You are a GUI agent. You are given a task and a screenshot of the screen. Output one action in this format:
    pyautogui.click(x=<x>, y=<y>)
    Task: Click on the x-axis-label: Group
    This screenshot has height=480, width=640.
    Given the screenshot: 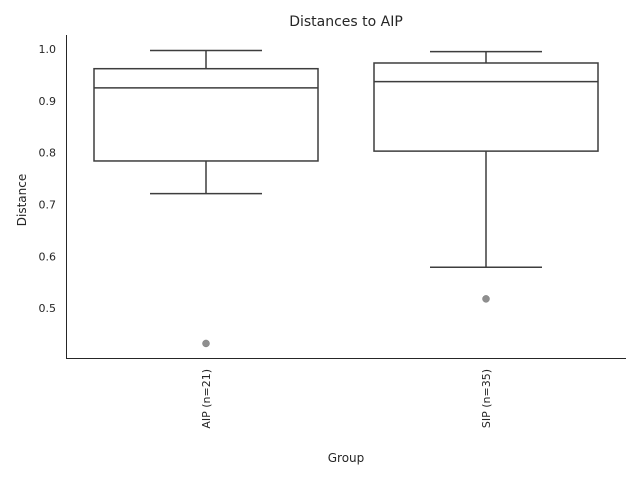 What is the action you would take?
    pyautogui.click(x=346, y=458)
    